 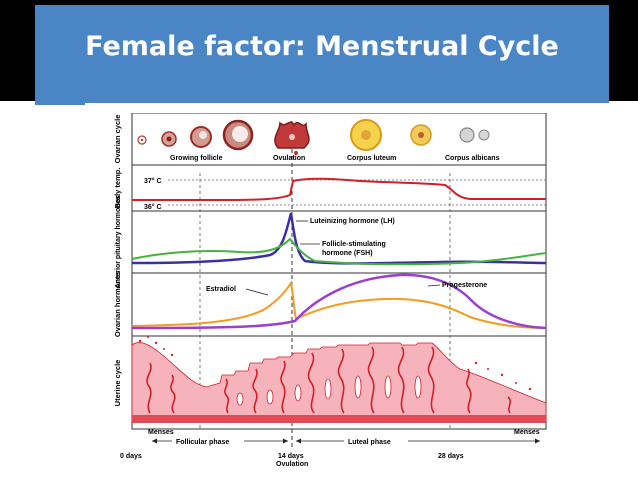 What do you see at coordinates (221, 289) in the screenshot?
I see `label-estradiol: Estradiol` at bounding box center [221, 289].